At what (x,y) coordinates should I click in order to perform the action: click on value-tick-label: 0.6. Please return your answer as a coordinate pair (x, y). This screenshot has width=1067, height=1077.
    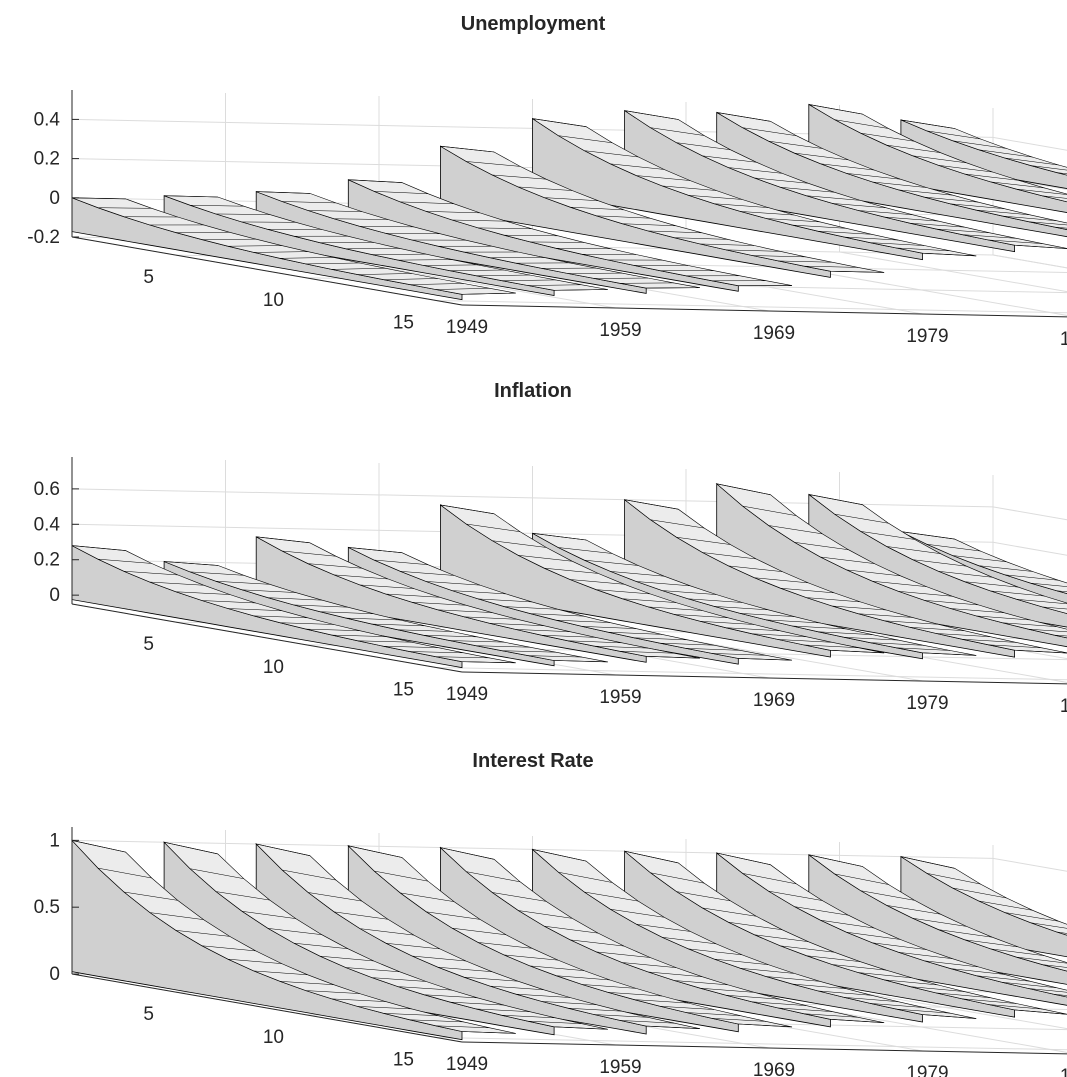
    Looking at the image, I should click on (47, 489).